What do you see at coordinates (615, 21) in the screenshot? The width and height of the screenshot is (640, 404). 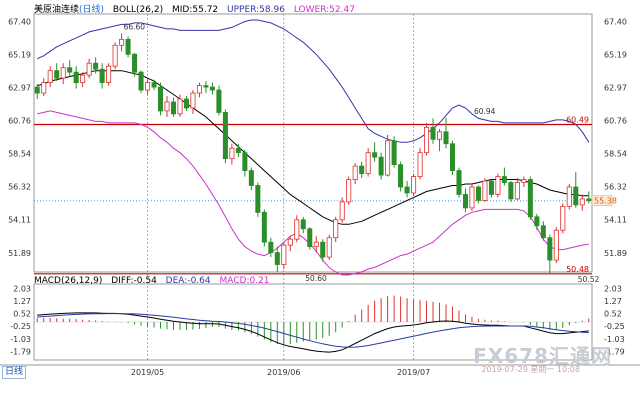 I see `y-tick-label-right: 67.40` at bounding box center [615, 21].